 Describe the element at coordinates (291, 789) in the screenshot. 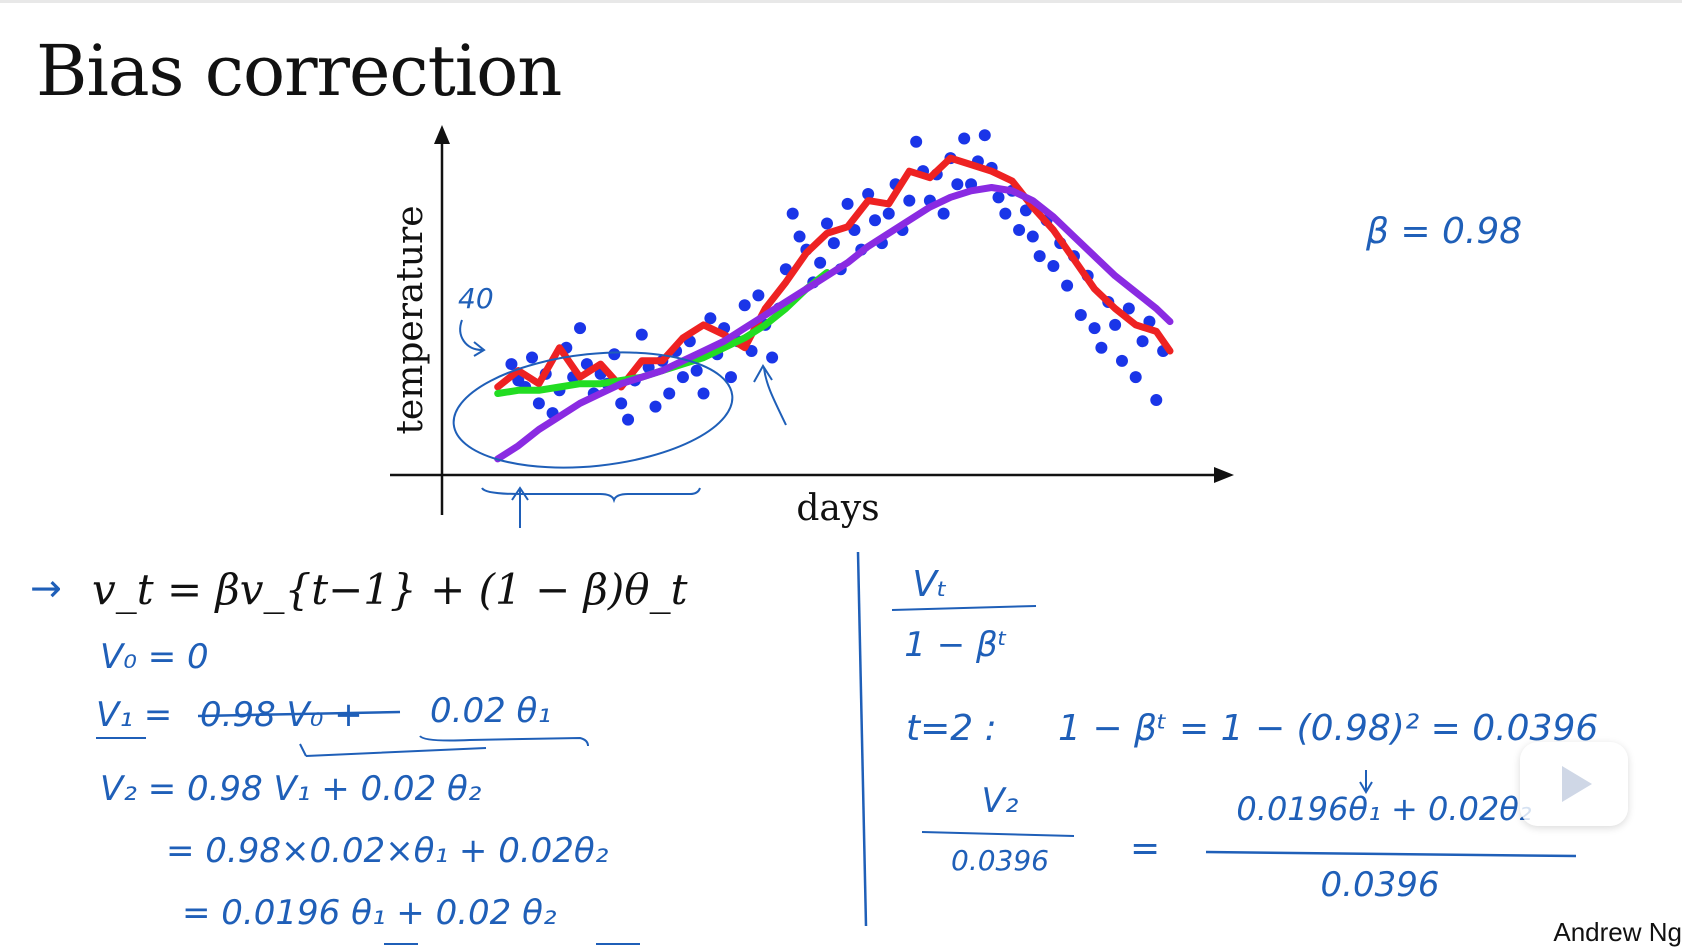

I see `v2-line: V₂ = 0.98 V₁ + 0.02 θ₂` at that location.